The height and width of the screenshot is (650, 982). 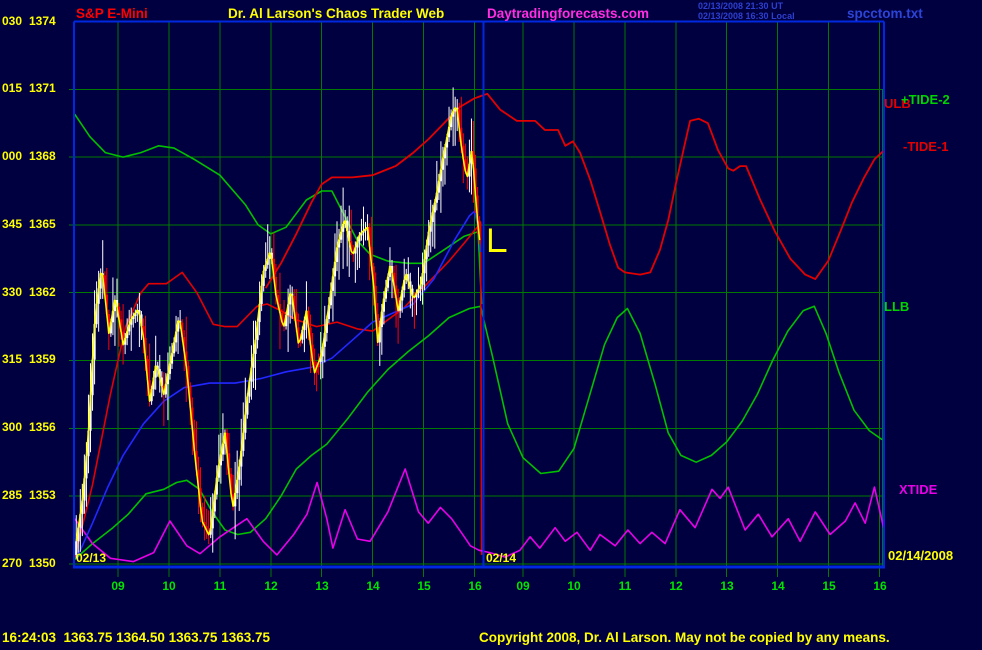 I want to click on hour-label-0214-15: 15, so click(x=829, y=586).